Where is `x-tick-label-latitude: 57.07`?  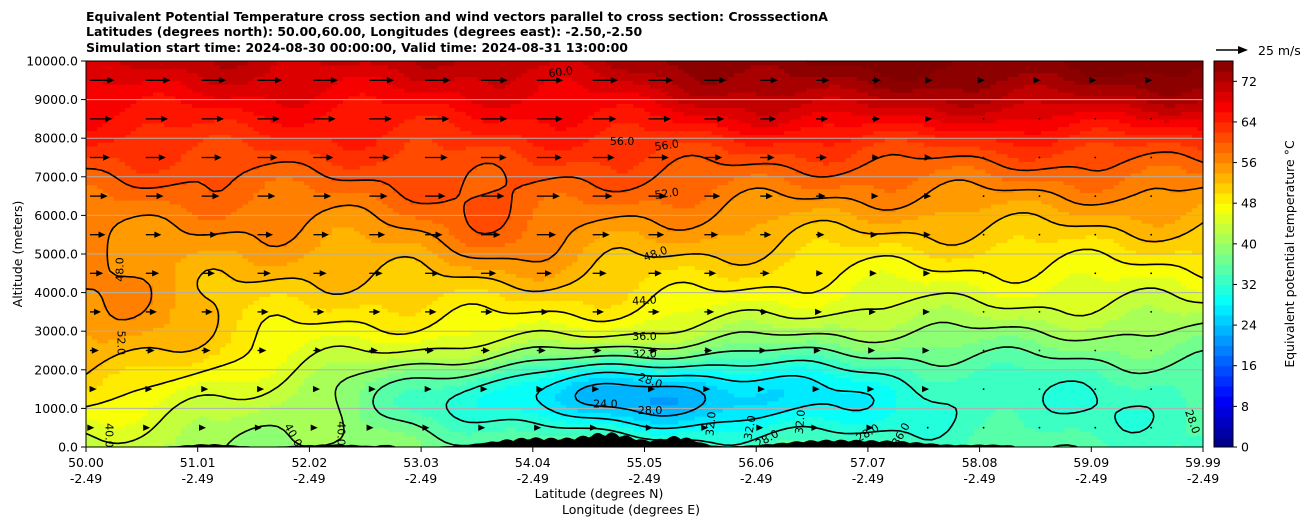
x-tick-label-latitude: 57.07 is located at coordinates (868, 462).